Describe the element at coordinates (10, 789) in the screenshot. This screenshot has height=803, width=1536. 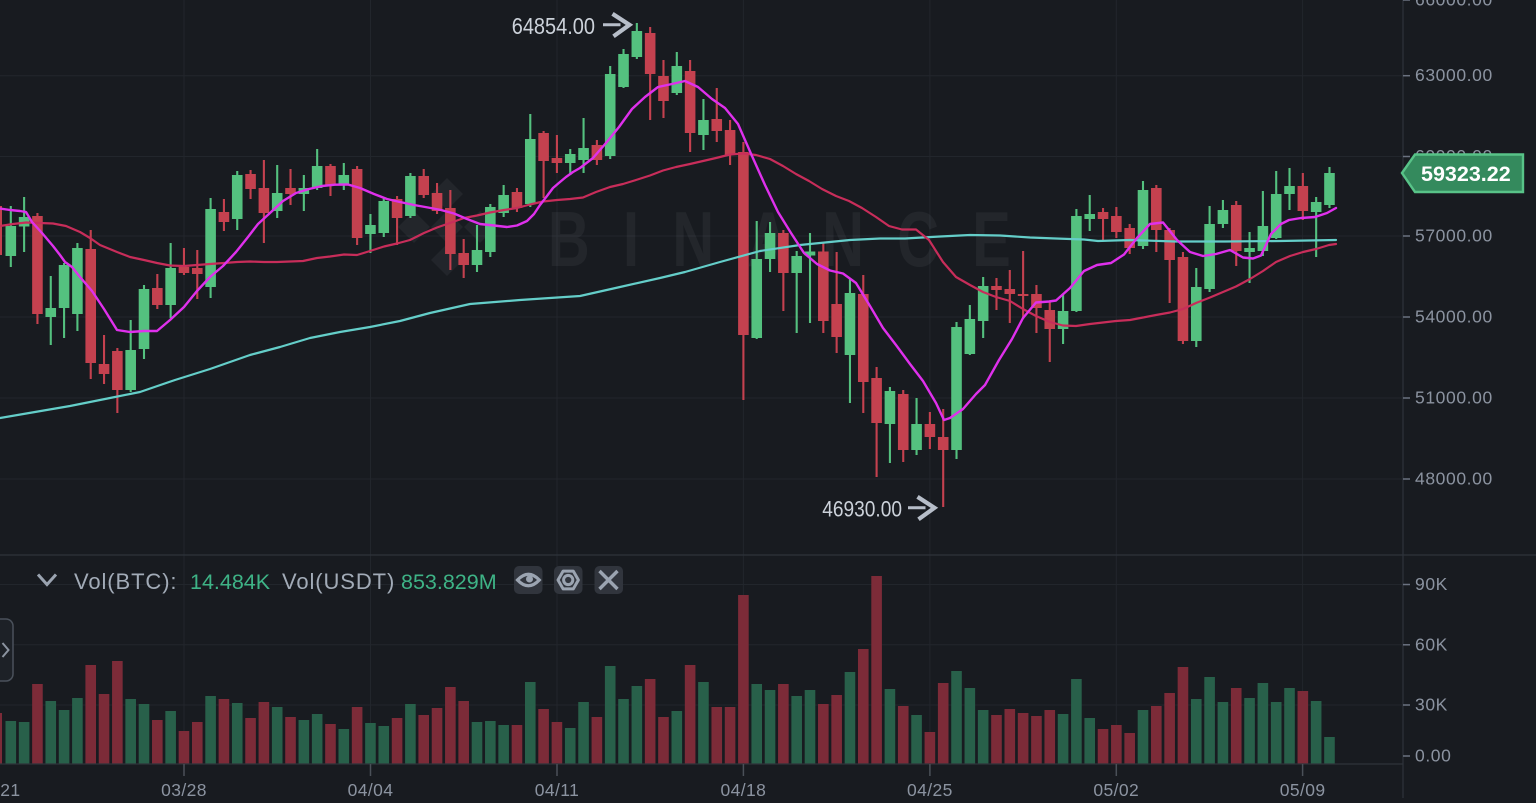
I see `svg-text: 03/21` at that location.